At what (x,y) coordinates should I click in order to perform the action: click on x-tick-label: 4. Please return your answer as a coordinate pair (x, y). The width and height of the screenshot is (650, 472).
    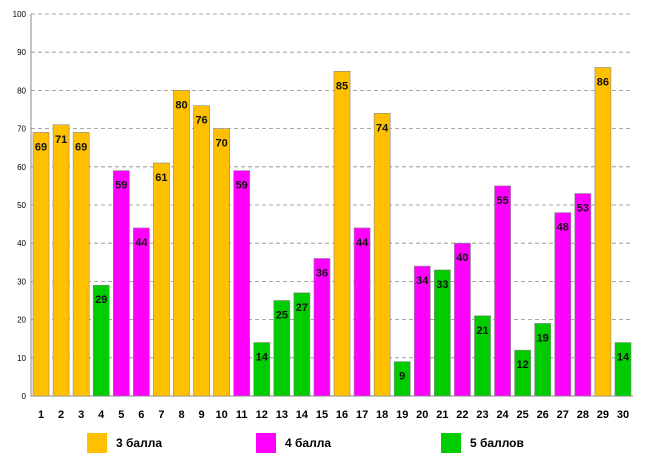
    Looking at the image, I should click on (101, 415).